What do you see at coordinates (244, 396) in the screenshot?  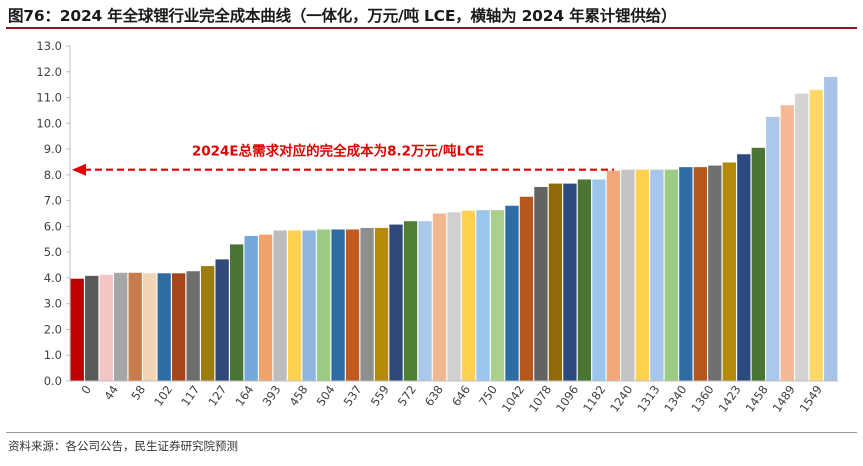 I see `x-tick-label: 164` at bounding box center [244, 396].